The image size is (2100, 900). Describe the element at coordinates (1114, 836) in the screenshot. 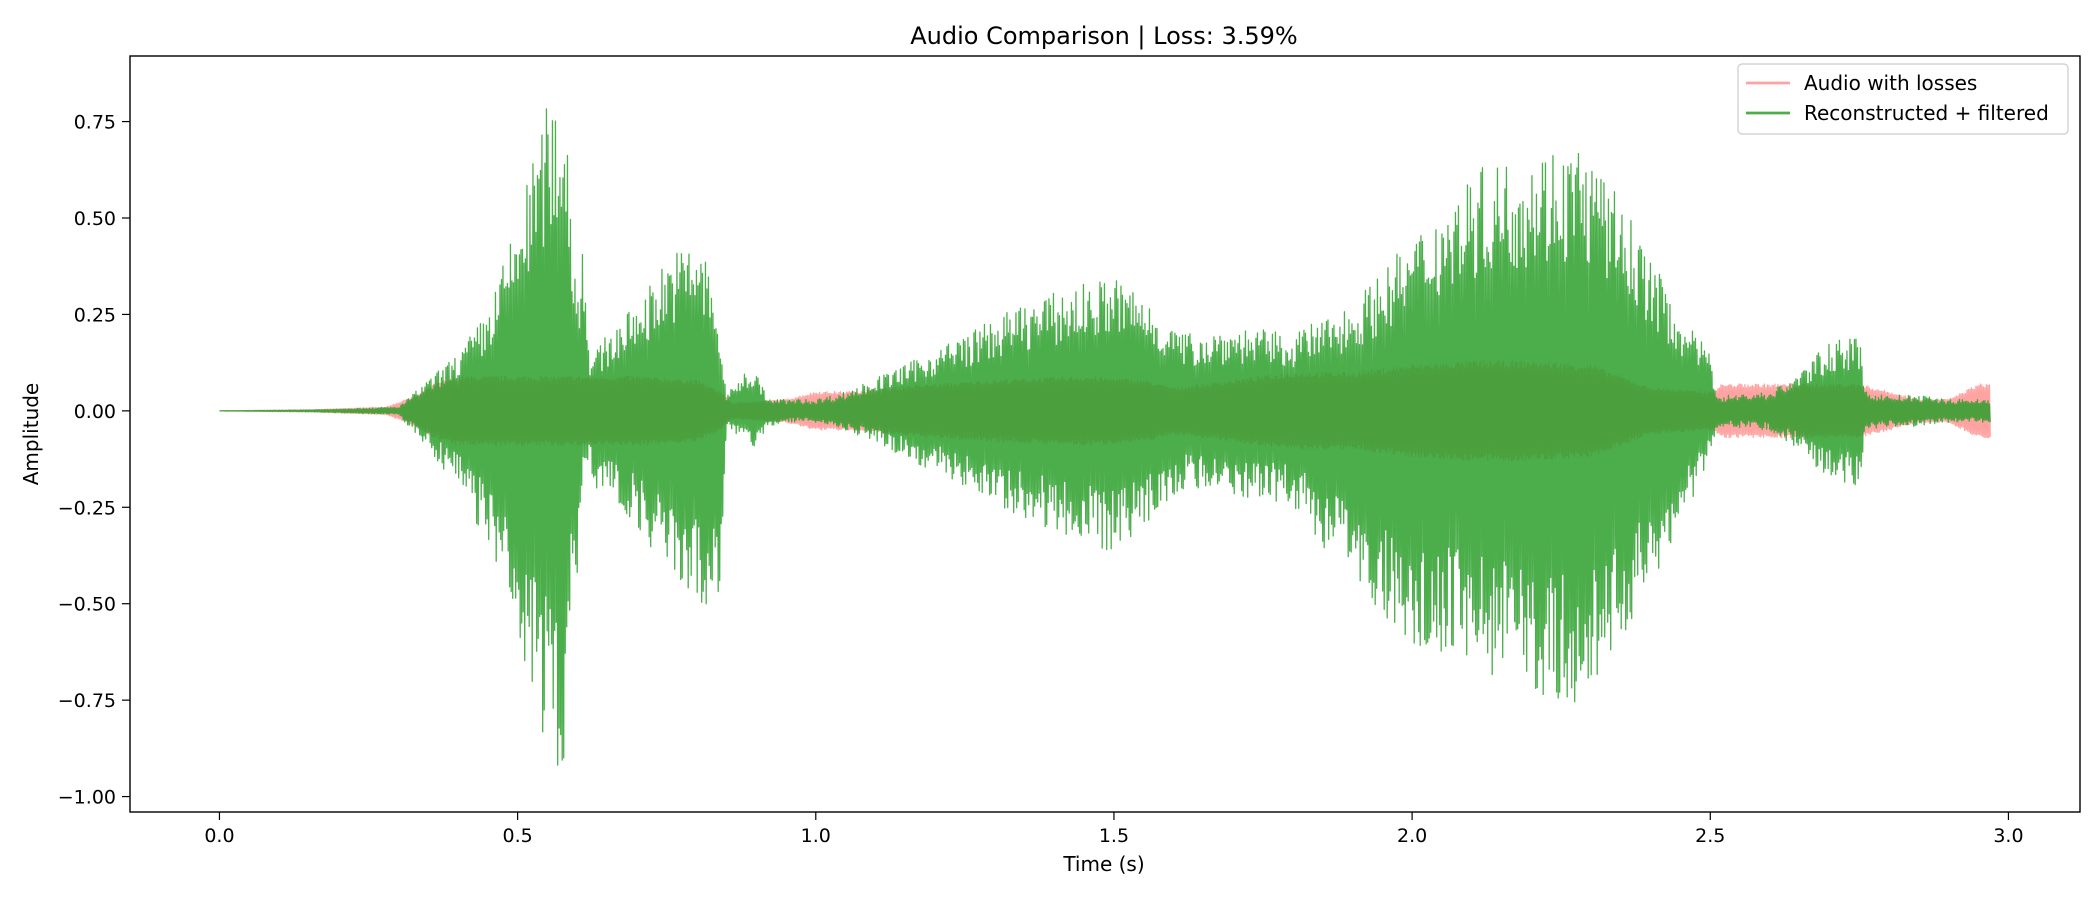

I see `x-tick-label: 1.5` at that location.